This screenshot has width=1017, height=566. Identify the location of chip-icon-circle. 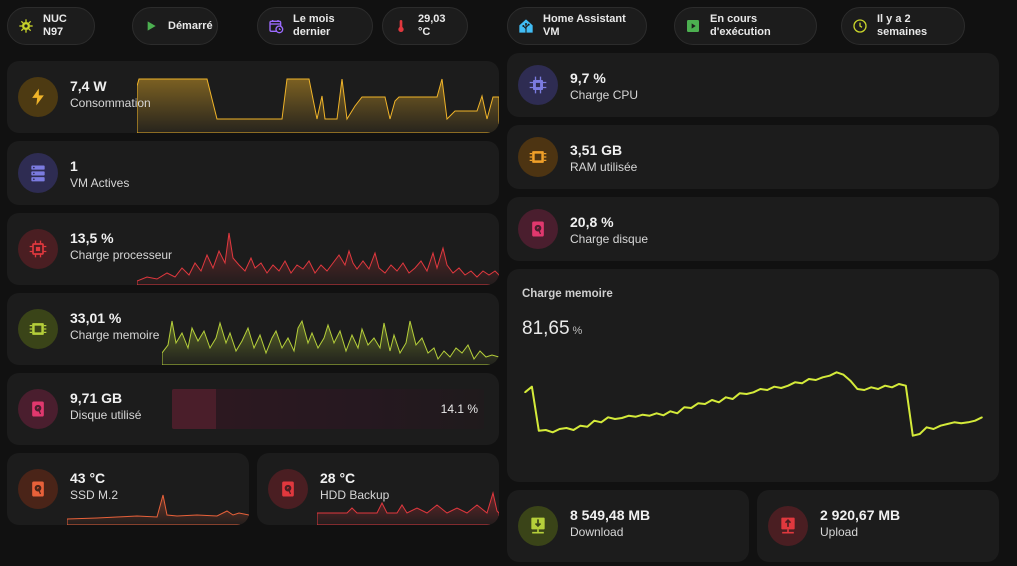
(538, 85).